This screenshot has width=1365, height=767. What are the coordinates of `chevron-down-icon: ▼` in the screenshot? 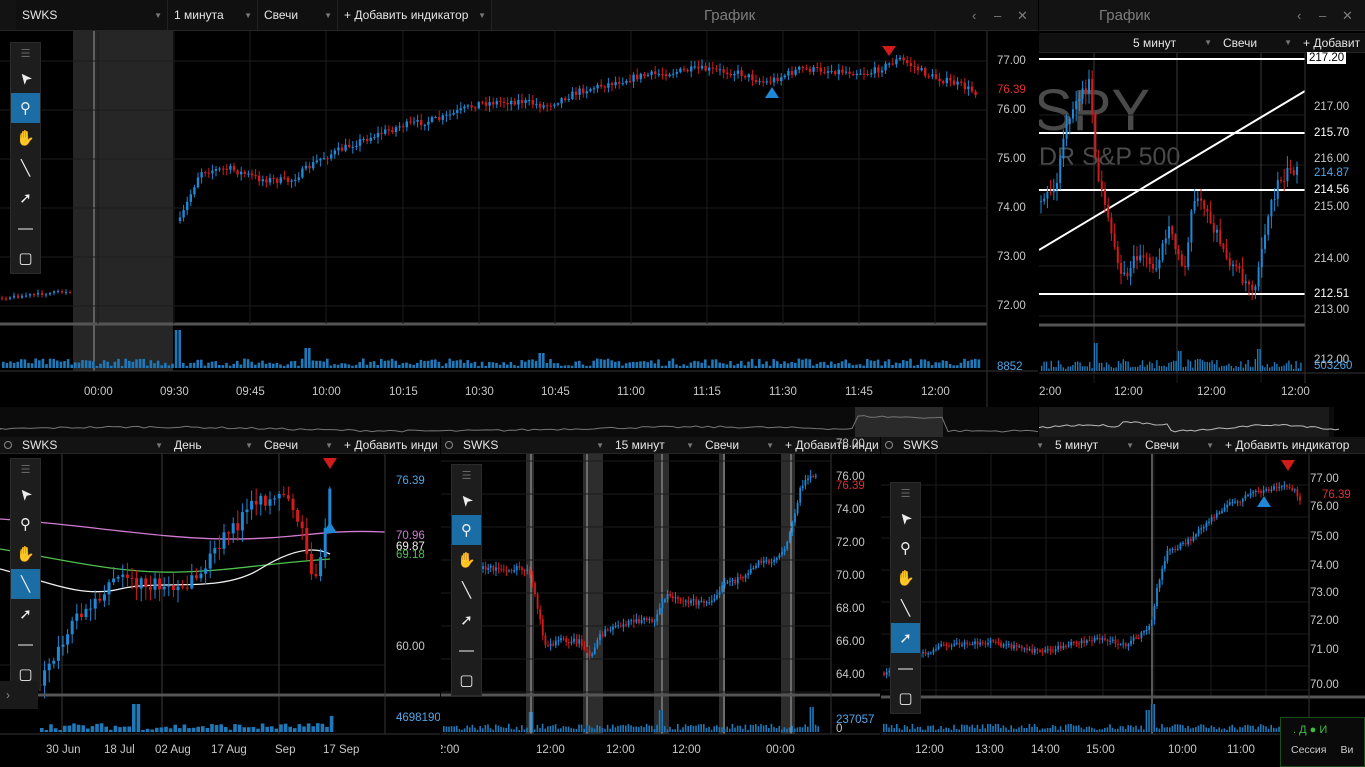 It's located at (1208, 42).